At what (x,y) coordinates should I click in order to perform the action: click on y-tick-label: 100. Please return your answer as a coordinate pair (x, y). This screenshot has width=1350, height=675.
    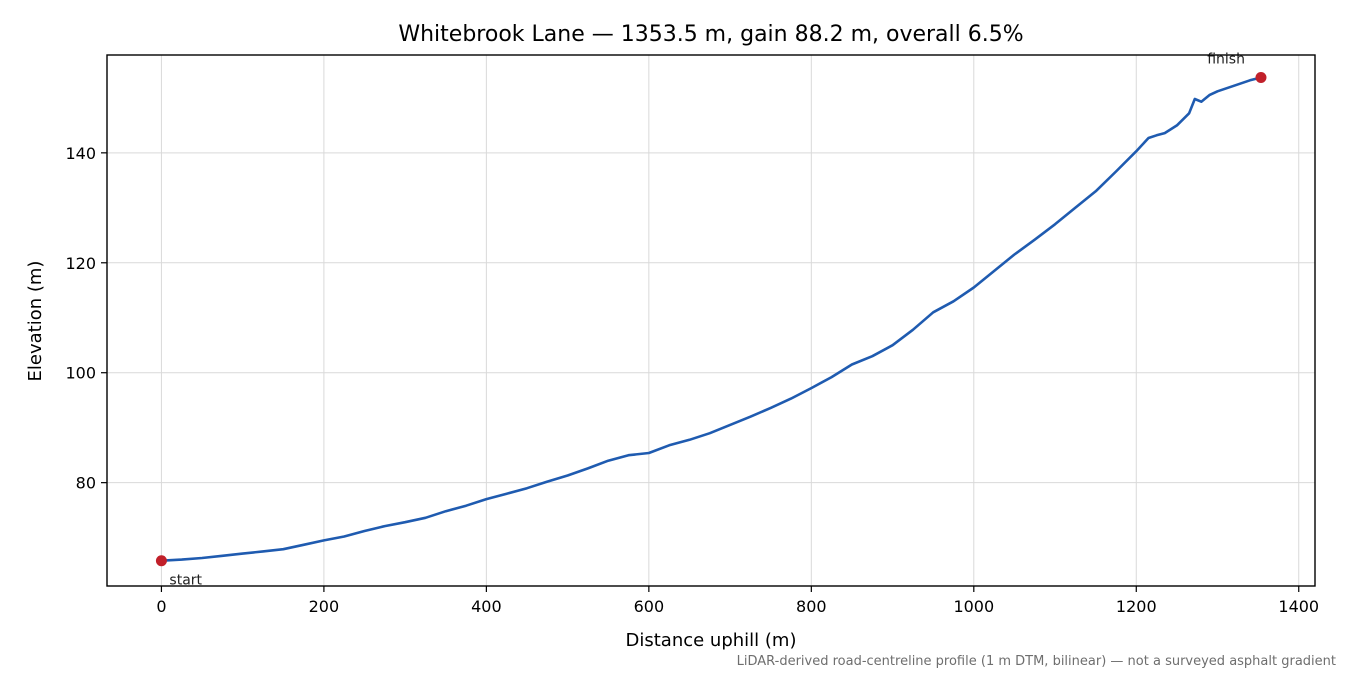
    Looking at the image, I should click on (80, 373).